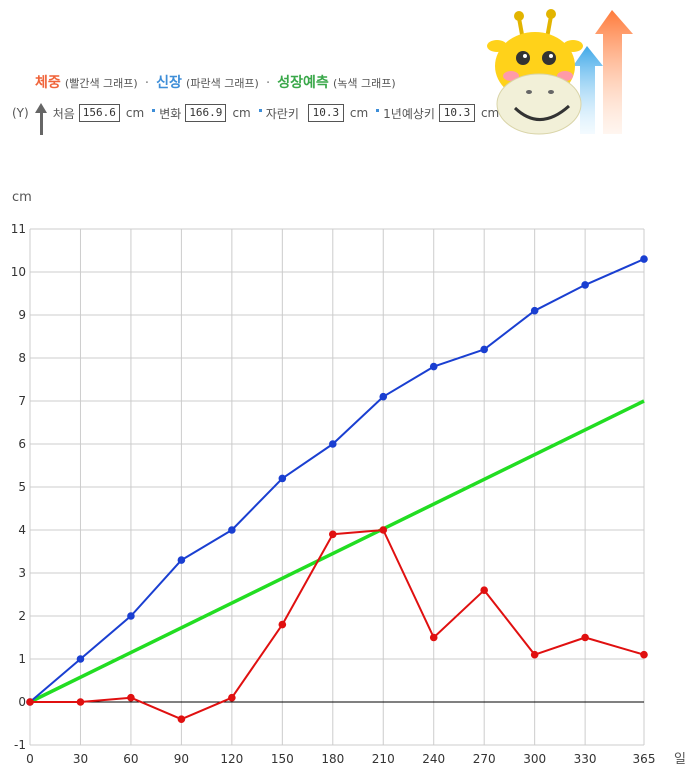  I want to click on legend-growth: 성장예측, so click(303, 83).